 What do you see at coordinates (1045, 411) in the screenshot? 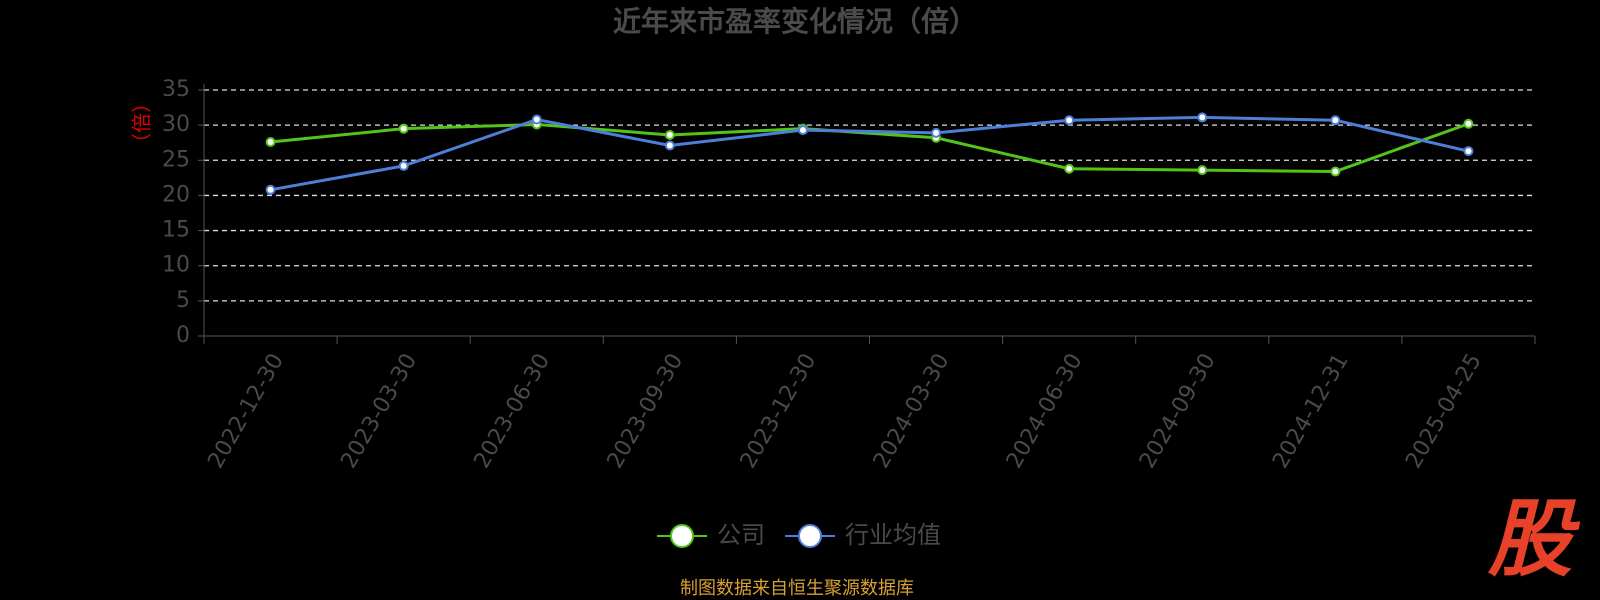
I see `x-tick-label: 2024-06-30` at bounding box center [1045, 411].